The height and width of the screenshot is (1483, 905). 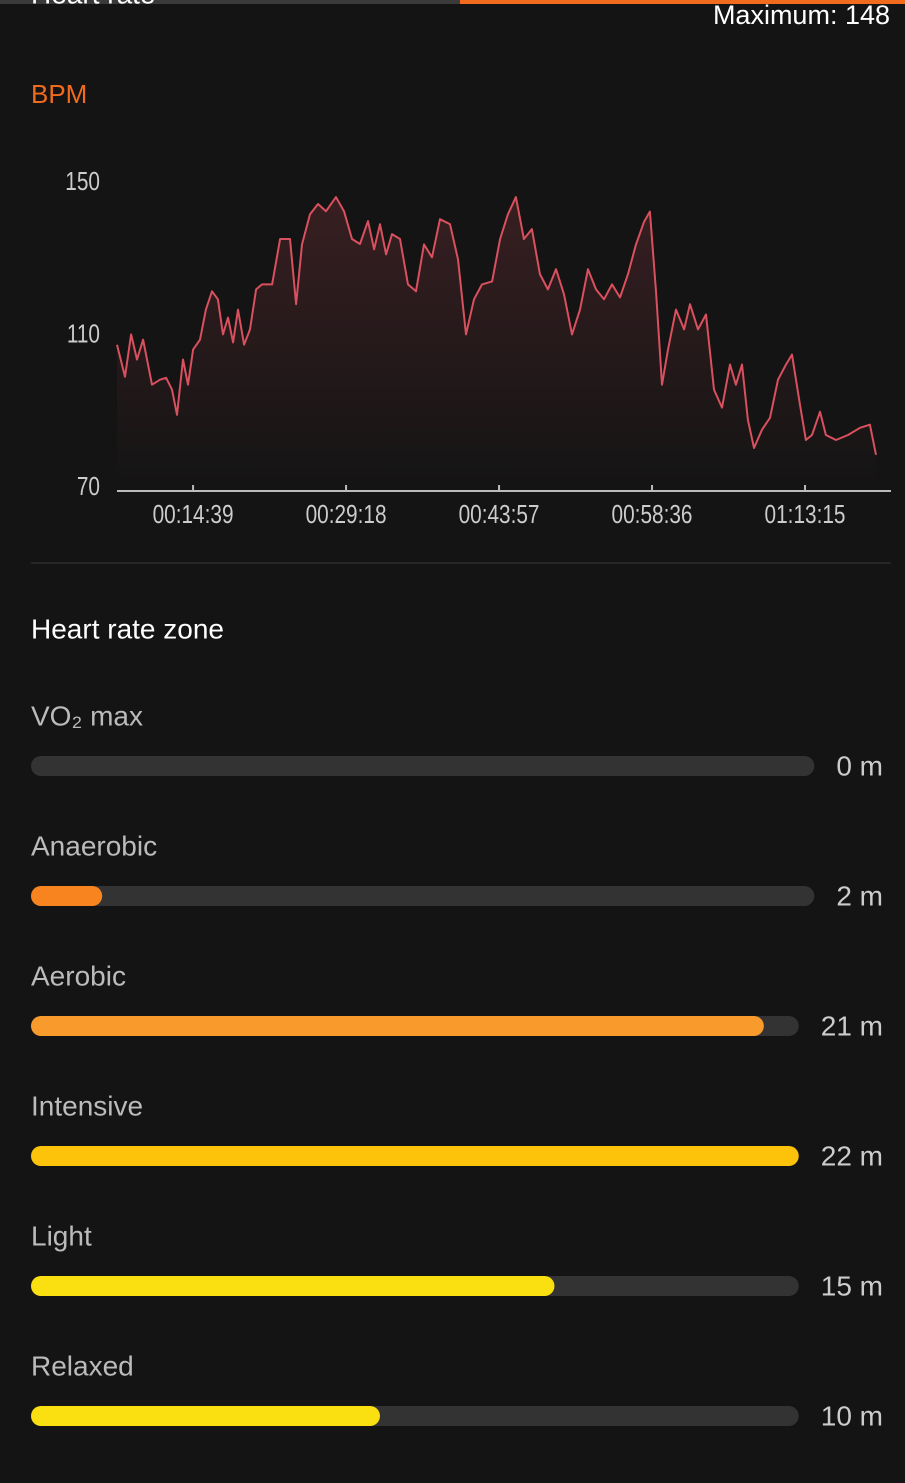 What do you see at coordinates (852, 1155) in the screenshot?
I see `zone-value: 22 m` at bounding box center [852, 1155].